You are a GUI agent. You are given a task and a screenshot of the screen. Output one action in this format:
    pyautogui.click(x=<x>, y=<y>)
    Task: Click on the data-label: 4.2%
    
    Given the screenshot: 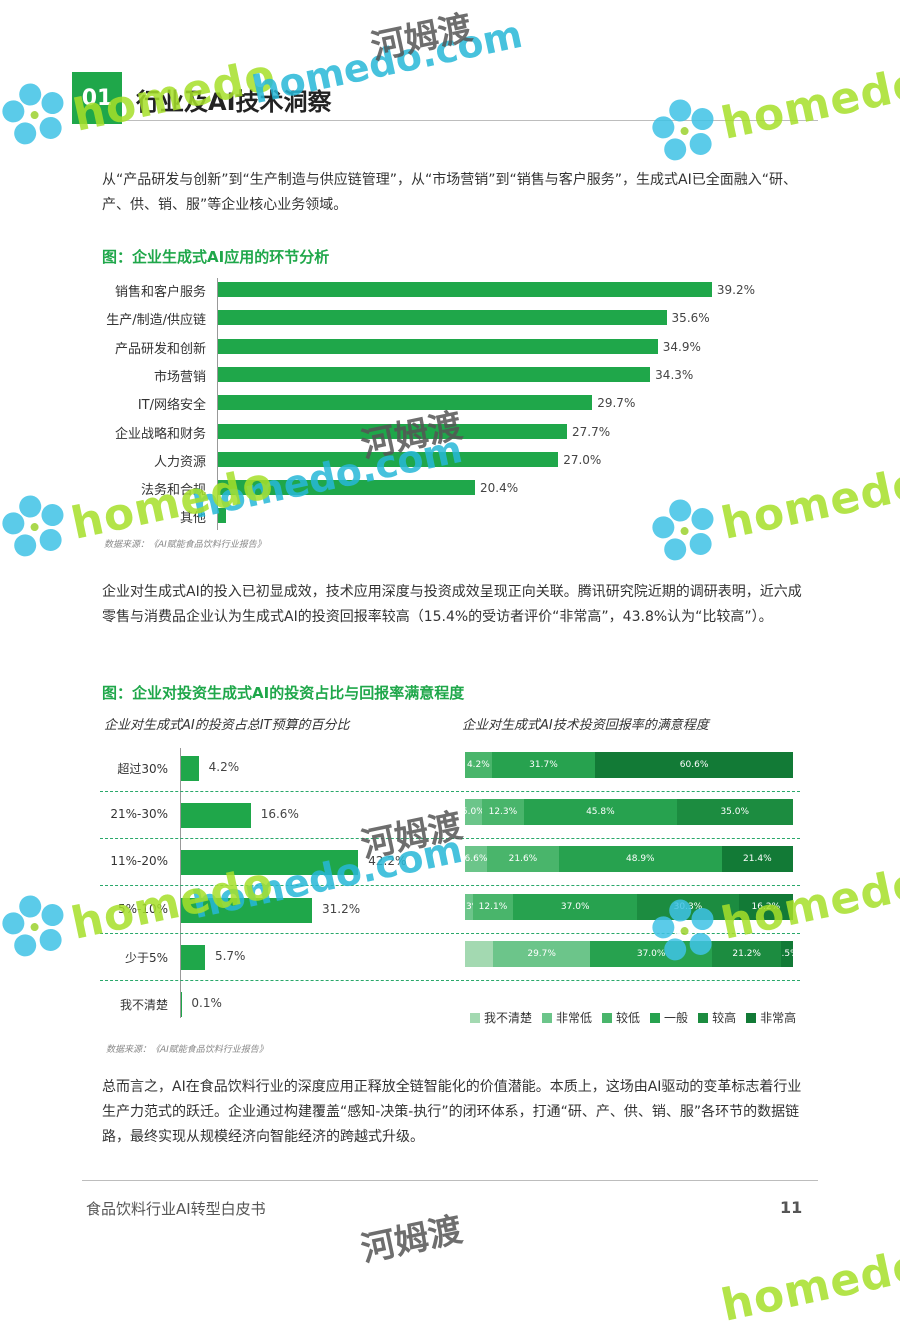 What is the action you would take?
    pyautogui.click(x=224, y=767)
    